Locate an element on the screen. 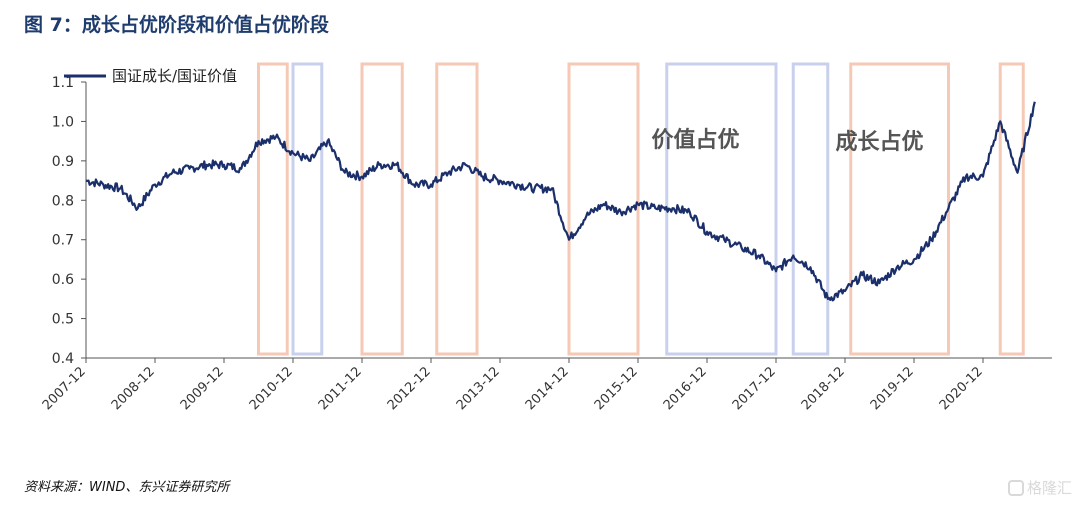  y-tick-label: 0.6 is located at coordinates (63, 280).